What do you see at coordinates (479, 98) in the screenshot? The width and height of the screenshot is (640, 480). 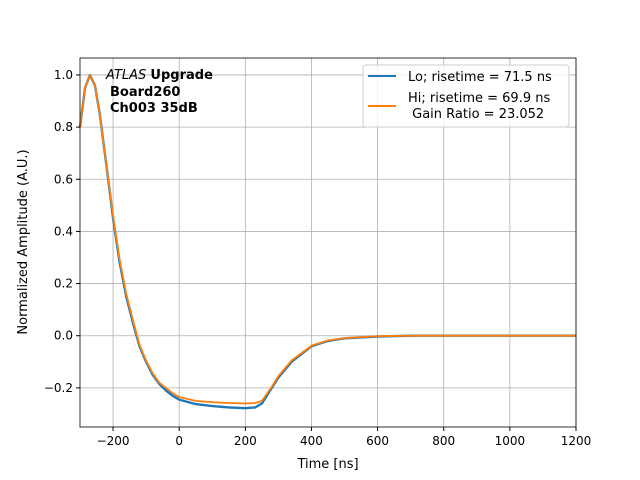 I see `legend-label-hi-1: Hi; risetime = 69.9 ns` at bounding box center [479, 98].